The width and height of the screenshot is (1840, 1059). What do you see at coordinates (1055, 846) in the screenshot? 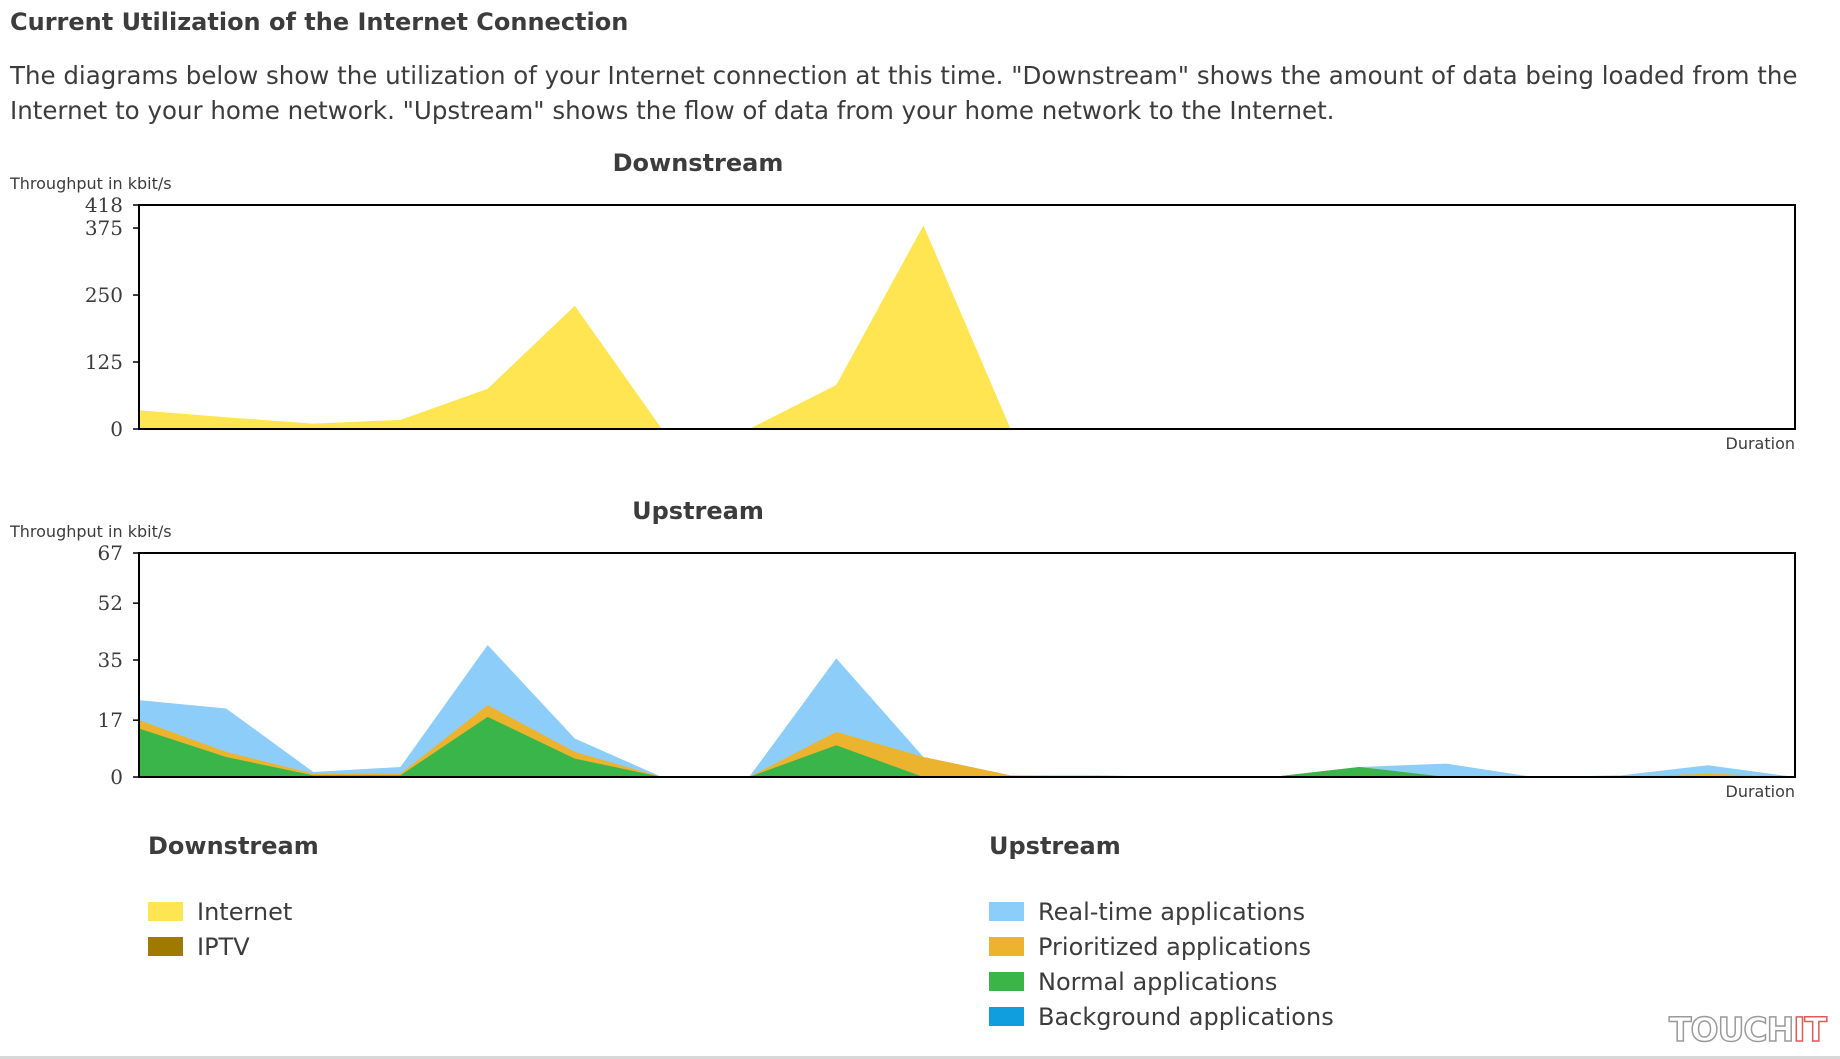
I see `upstream-legend-title: Upstream` at bounding box center [1055, 846].